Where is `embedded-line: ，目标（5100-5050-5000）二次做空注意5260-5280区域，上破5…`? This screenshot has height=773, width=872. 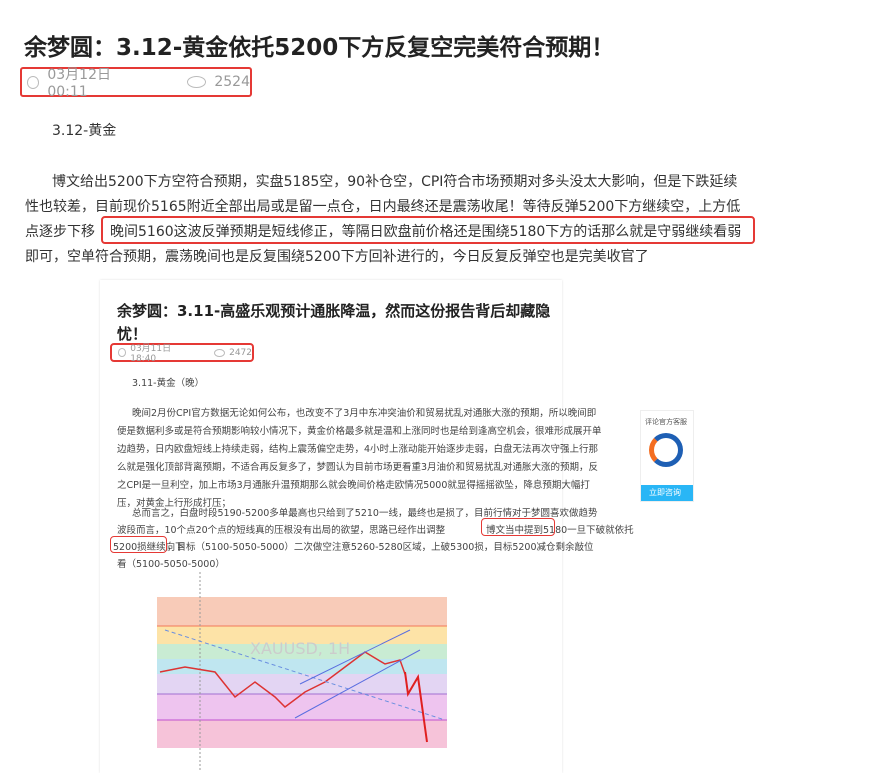 embedded-line: ，目标（5100-5050-5000）二次做空注意5260-5280区域，上破5… is located at coordinates (380, 547).